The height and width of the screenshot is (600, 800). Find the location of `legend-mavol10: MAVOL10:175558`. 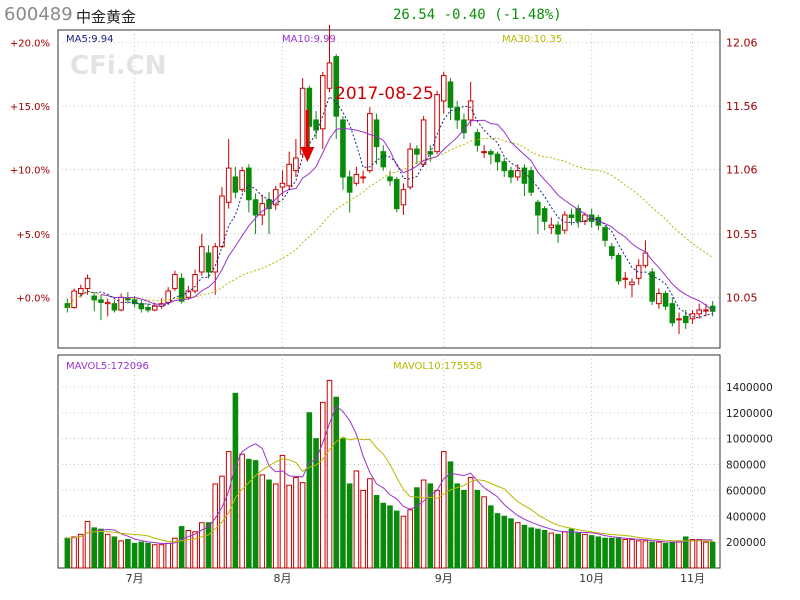

legend-mavol10: MAVOL10:175558 is located at coordinates (437, 366).